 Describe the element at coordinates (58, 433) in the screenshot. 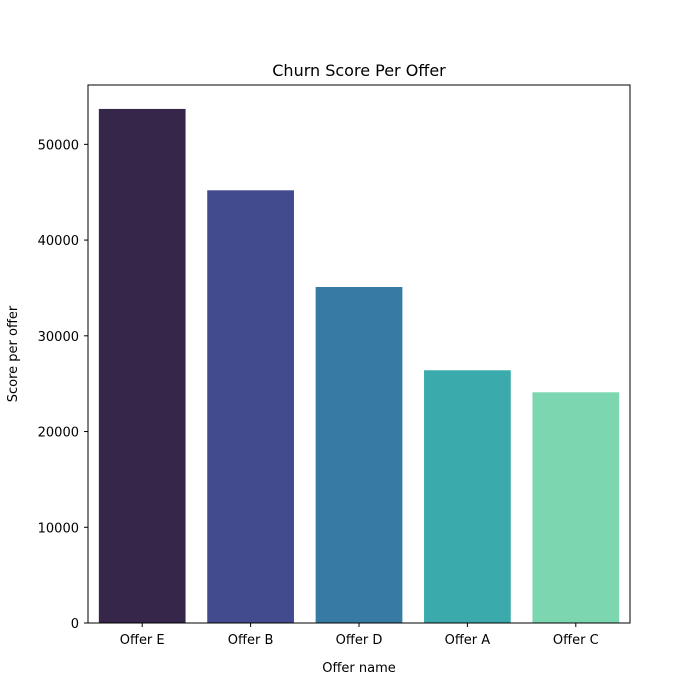

I see `y-tick-label: 20000` at that location.